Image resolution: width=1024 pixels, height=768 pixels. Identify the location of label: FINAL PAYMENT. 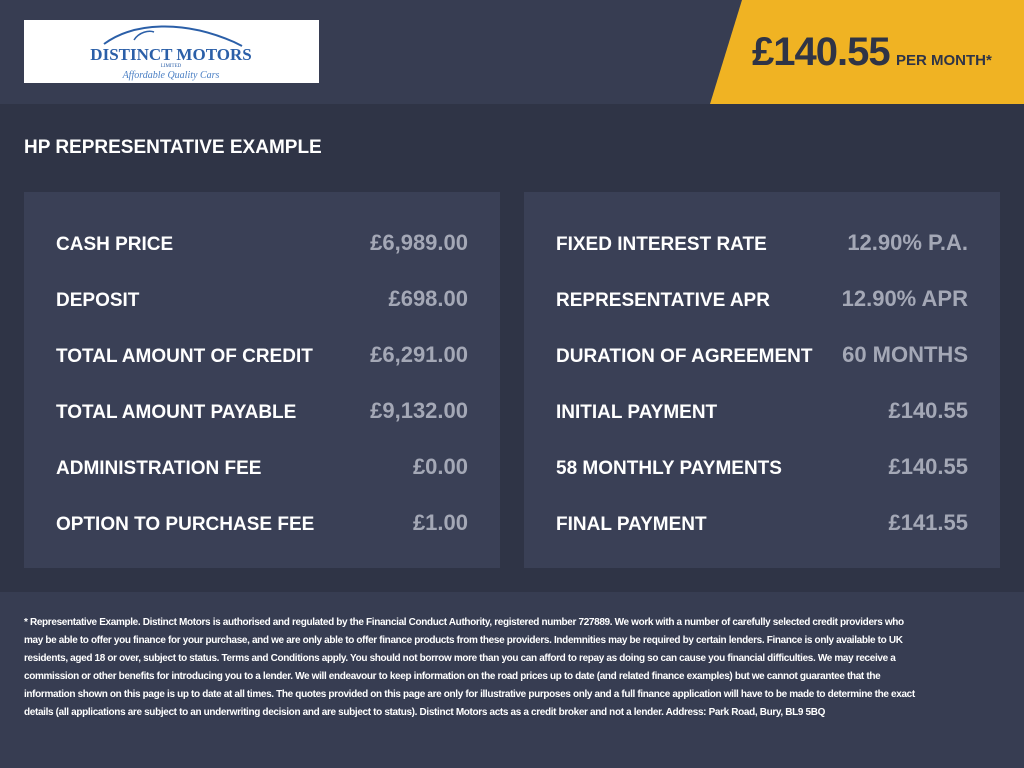
(631, 524).